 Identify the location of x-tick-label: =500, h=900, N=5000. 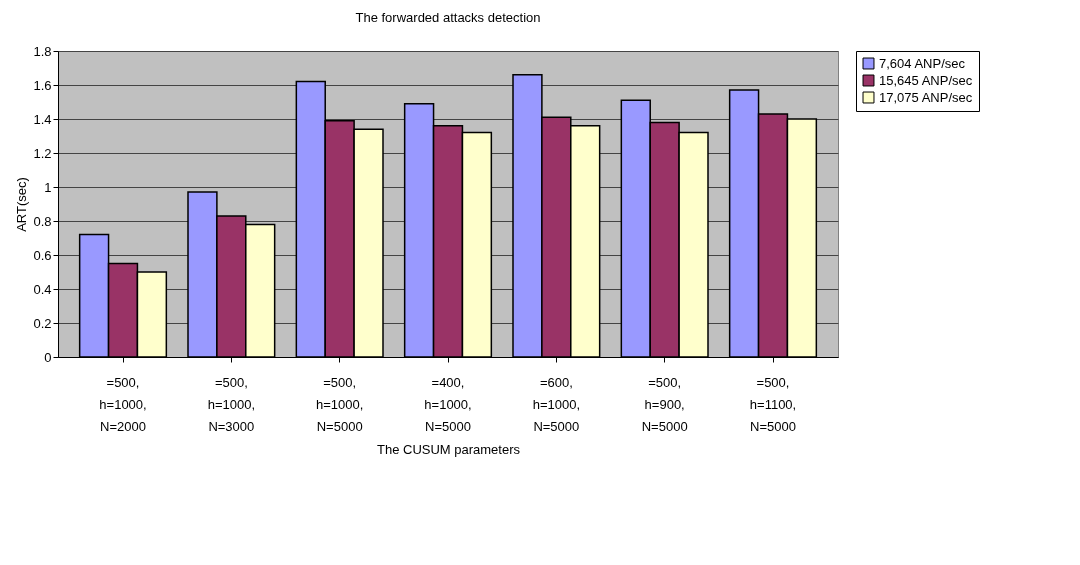
(664, 404).